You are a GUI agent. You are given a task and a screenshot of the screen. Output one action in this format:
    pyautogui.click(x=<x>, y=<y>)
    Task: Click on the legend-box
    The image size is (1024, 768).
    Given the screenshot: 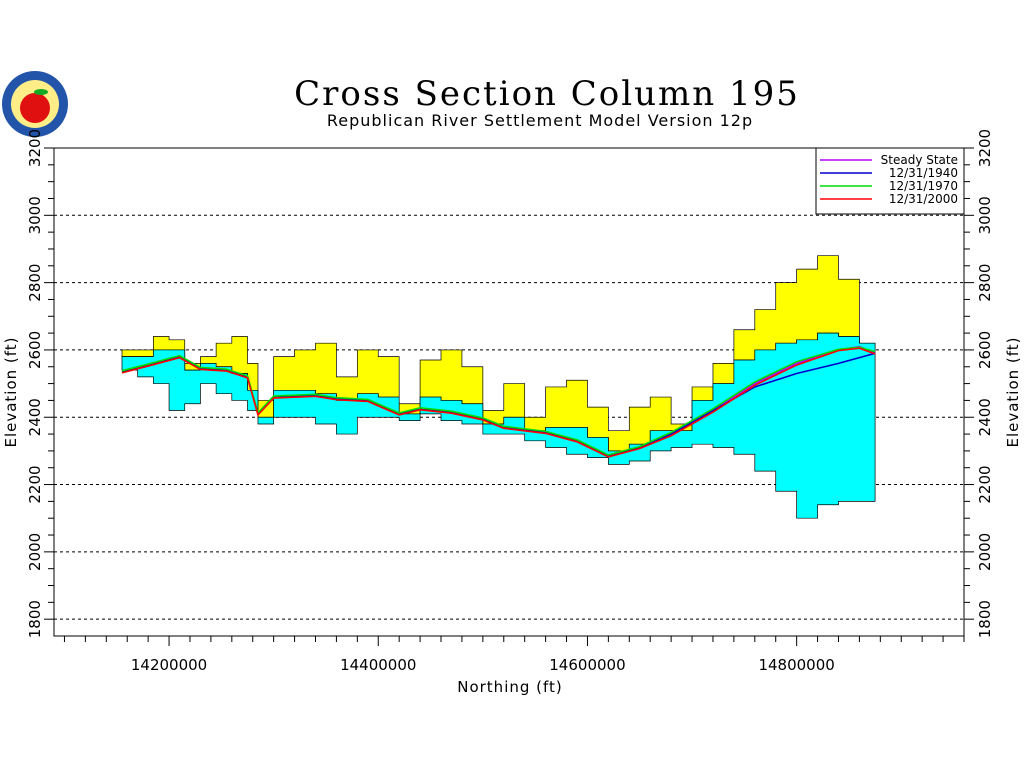 What is the action you would take?
    pyautogui.click(x=890, y=181)
    